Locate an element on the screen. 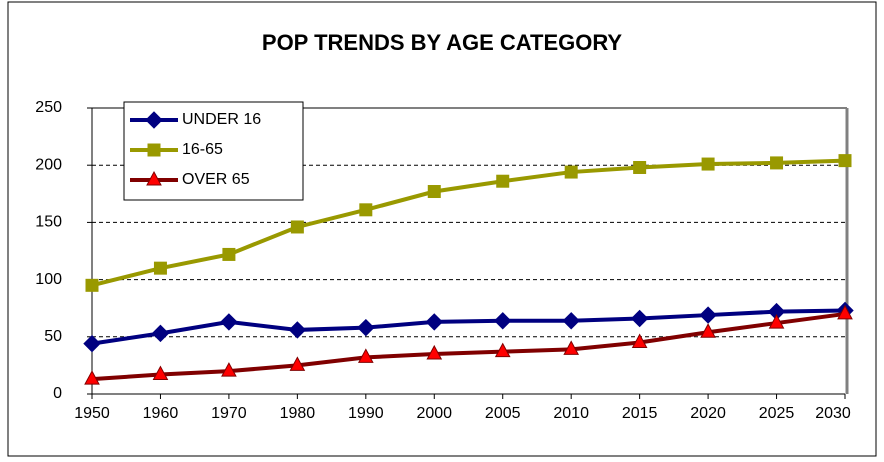 This screenshot has width=884, height=462. y-tick-label: 250 is located at coordinates (48, 107).